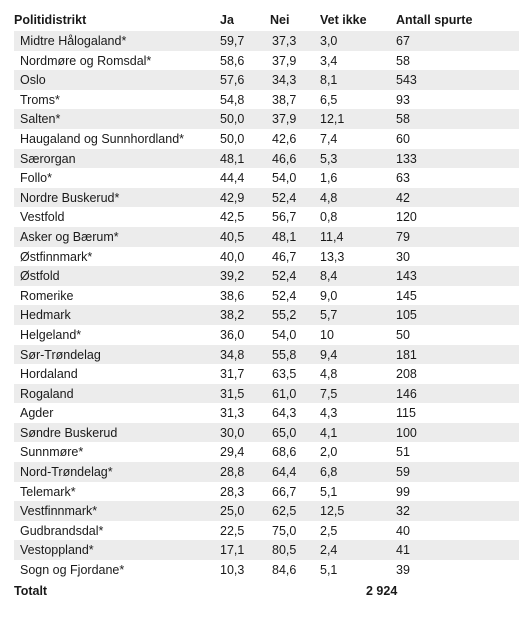  I want to click on header-ja: Ja, so click(227, 20).